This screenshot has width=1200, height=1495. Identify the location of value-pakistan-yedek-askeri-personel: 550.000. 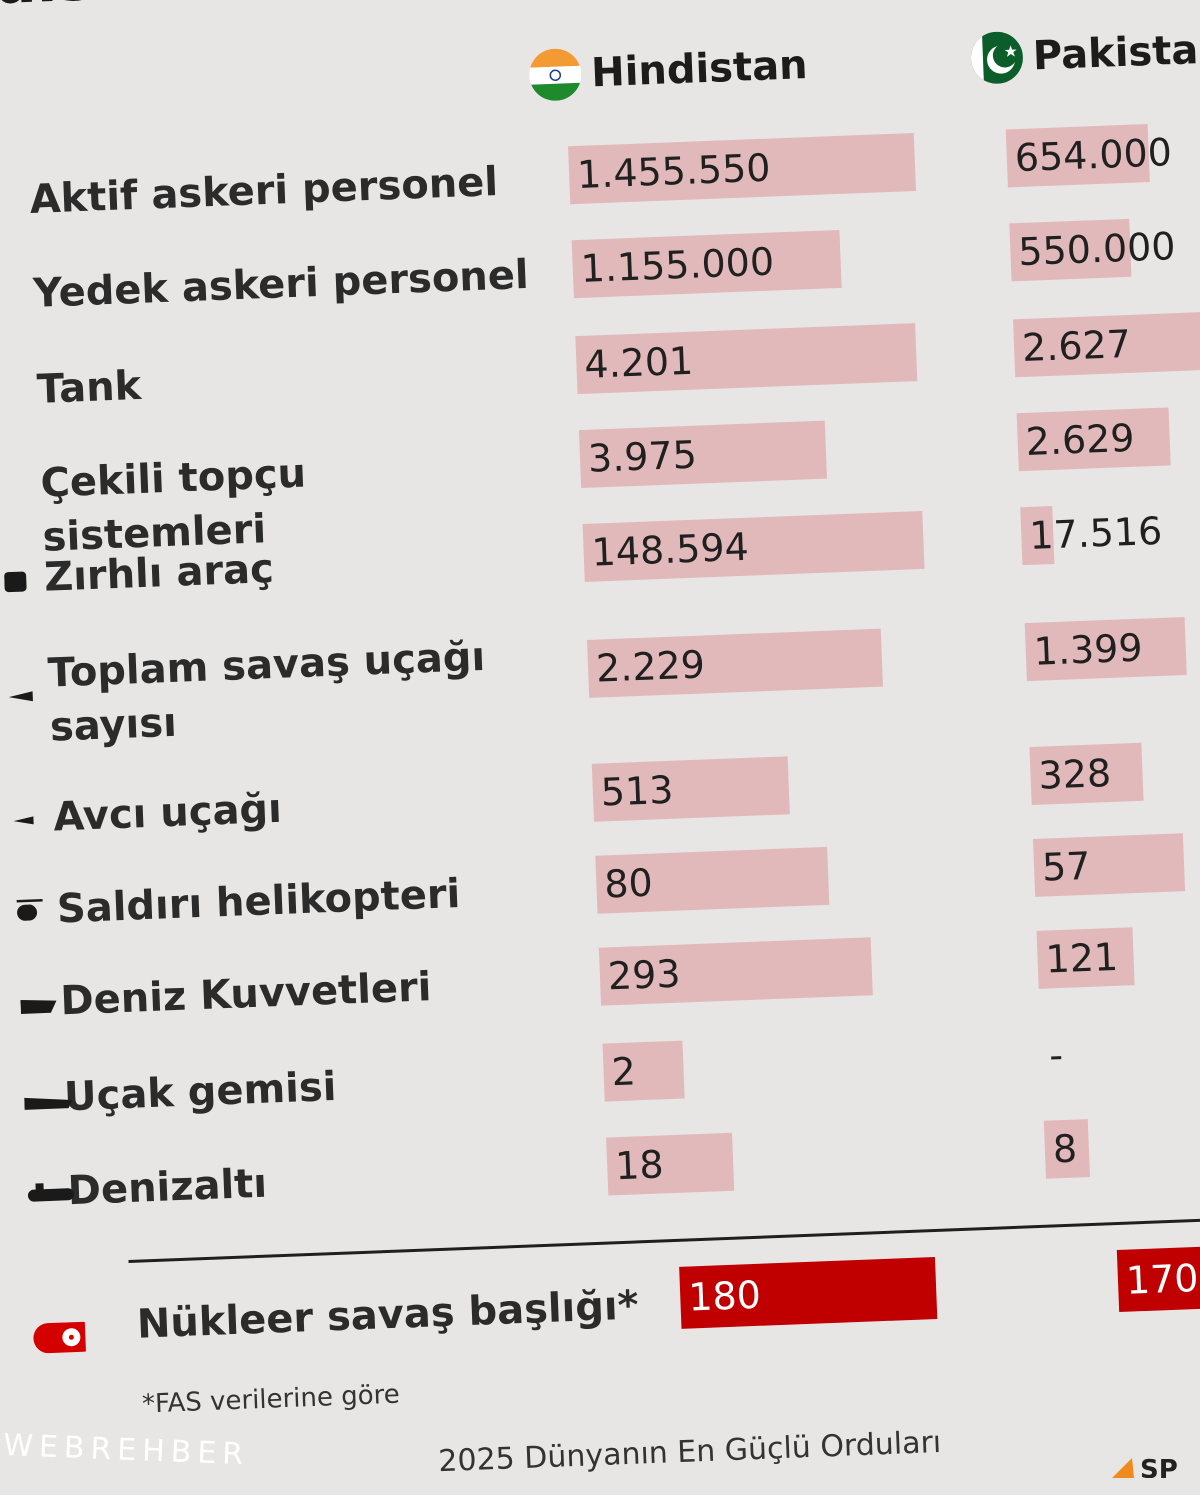
(1097, 249).